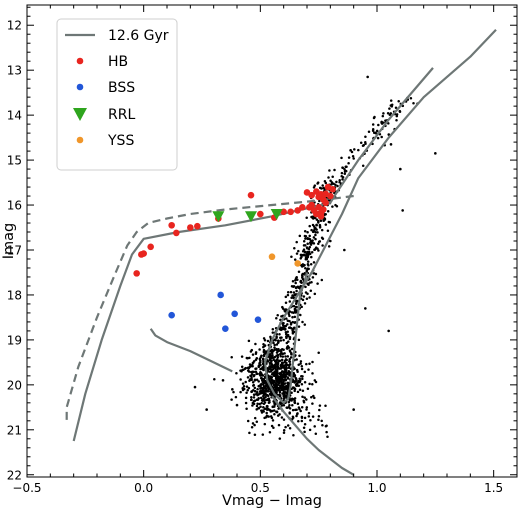 This screenshot has height=513, width=520. I want to click on y-tick-label: 17, so click(14, 250).